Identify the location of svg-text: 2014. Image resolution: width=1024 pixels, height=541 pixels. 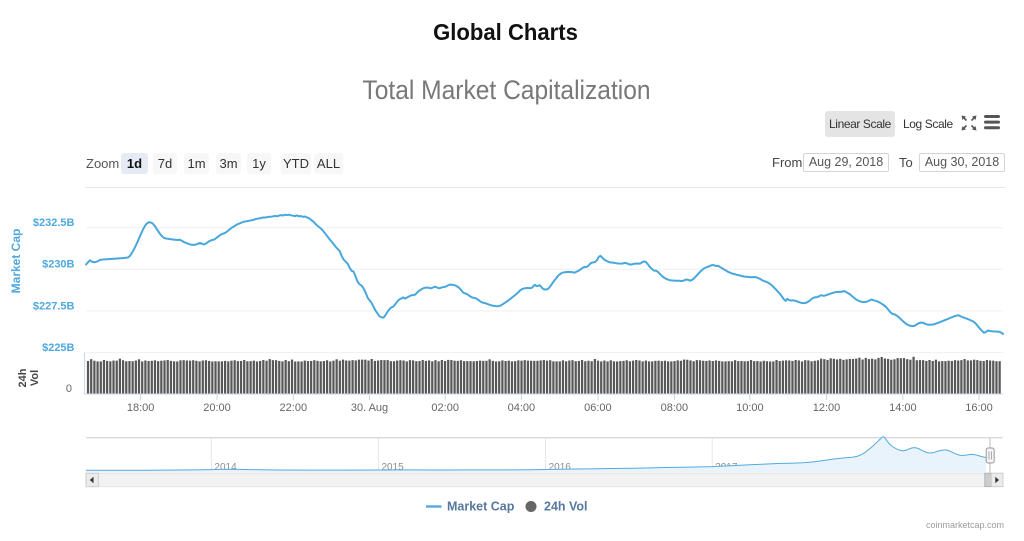
(225, 467).